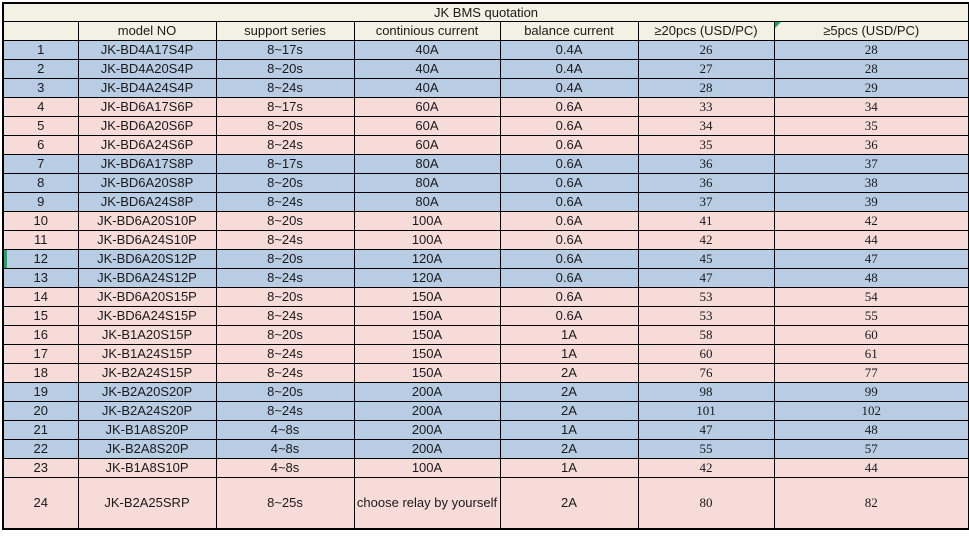 The height and width of the screenshot is (536, 969). Describe the element at coordinates (147, 68) in the screenshot. I see `cell-model-no: JK-BD4A20S4P` at that location.